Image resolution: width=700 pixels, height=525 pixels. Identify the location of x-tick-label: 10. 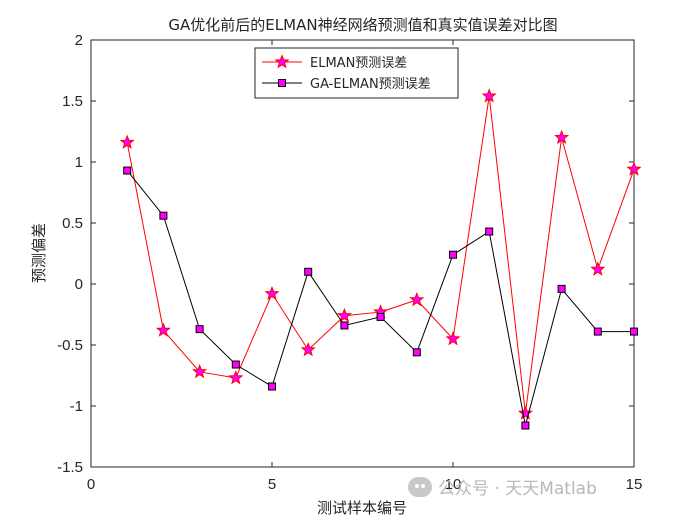
(453, 484).